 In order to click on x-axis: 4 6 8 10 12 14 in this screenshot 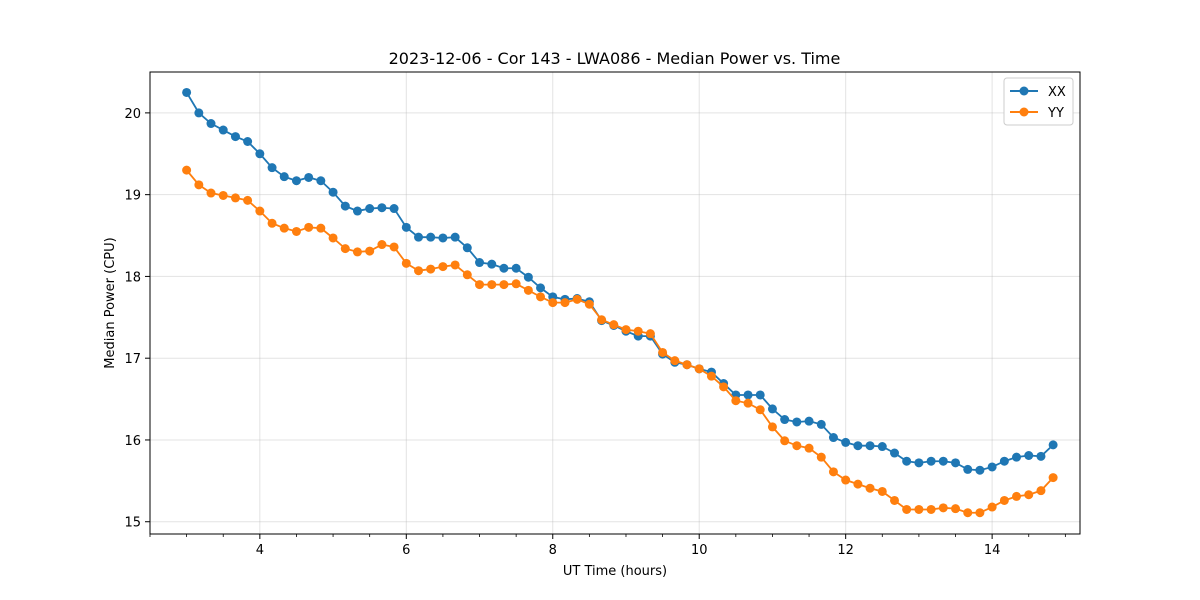, I will do `click(607, 546)`.